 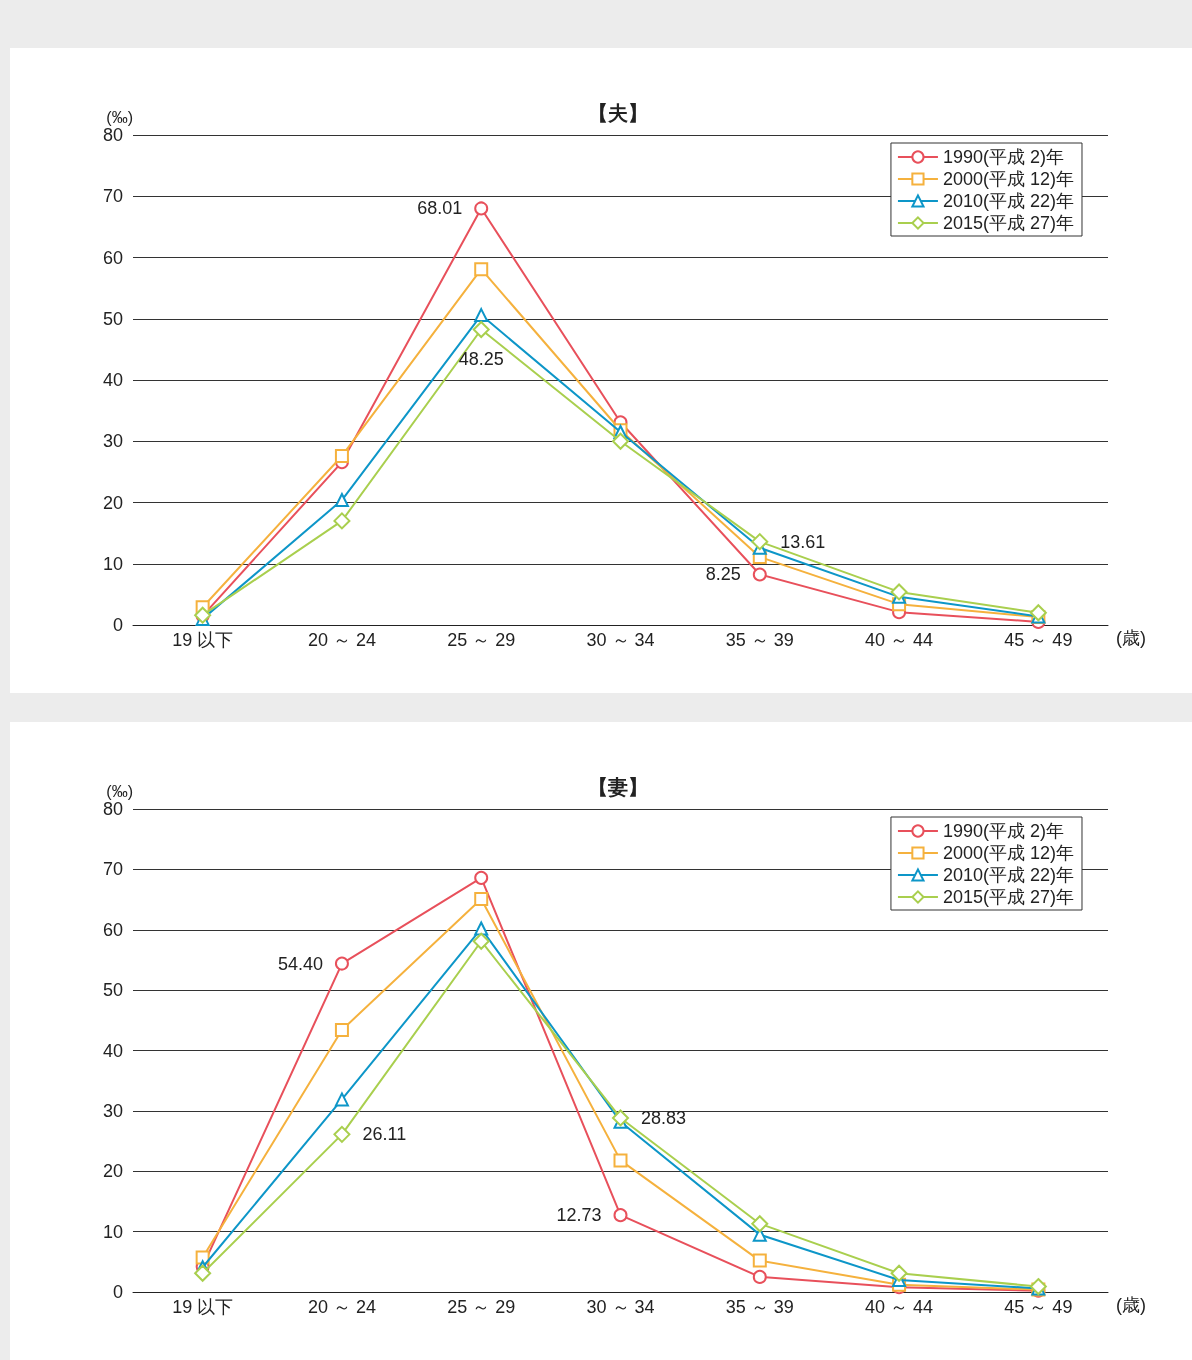 I want to click on data-label: 8.25, so click(x=723, y=574).